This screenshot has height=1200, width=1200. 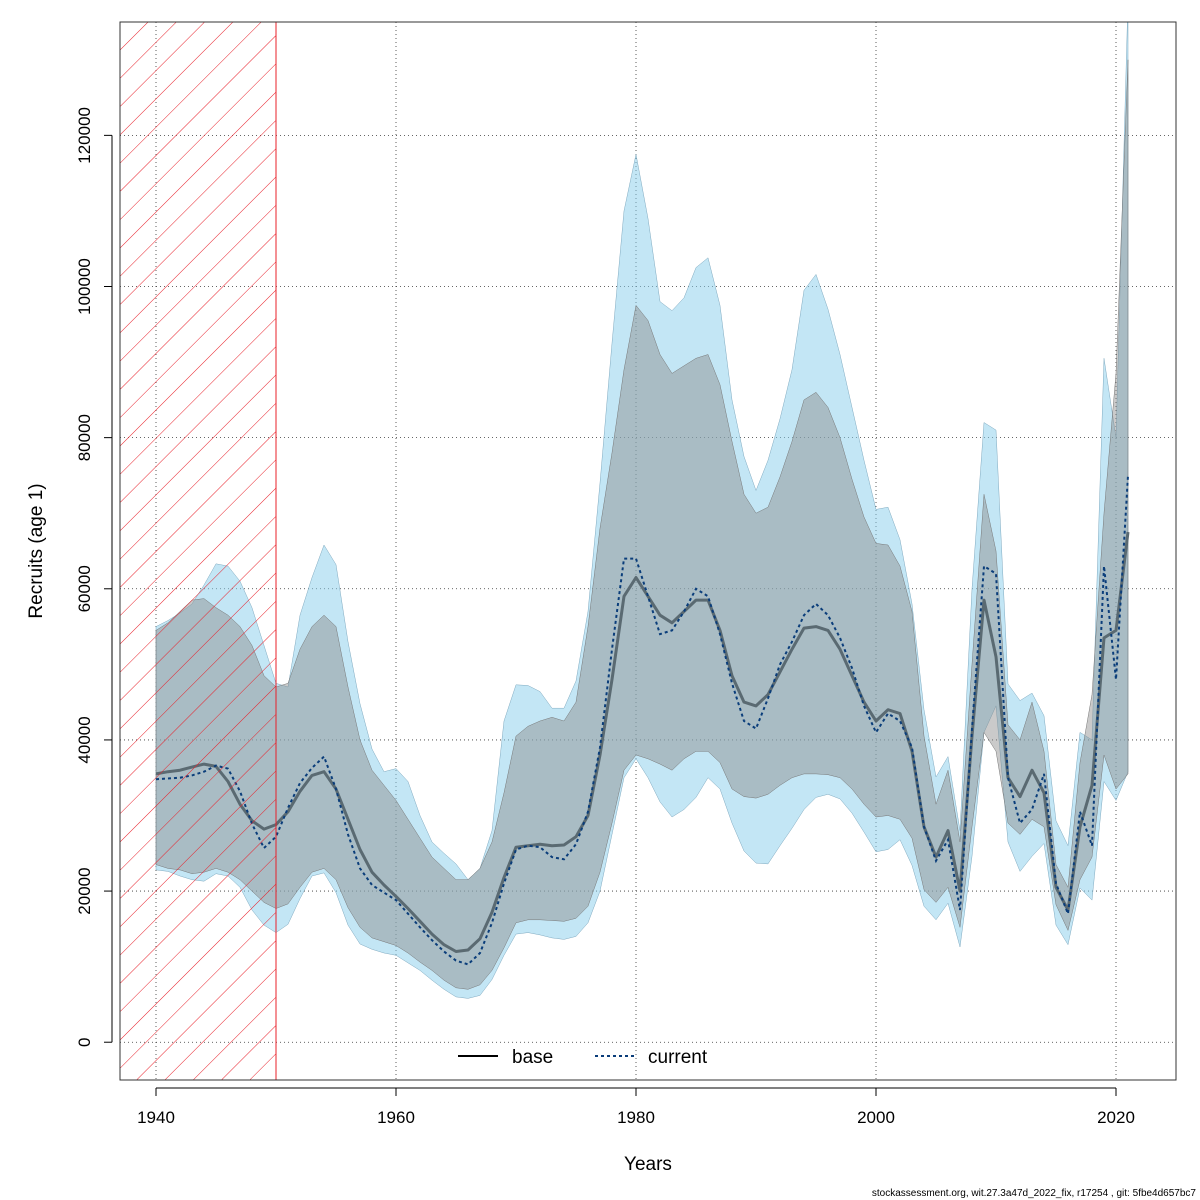 What do you see at coordinates (1116, 1117) in the screenshot?
I see `x-tick-label-2020: 2020` at bounding box center [1116, 1117].